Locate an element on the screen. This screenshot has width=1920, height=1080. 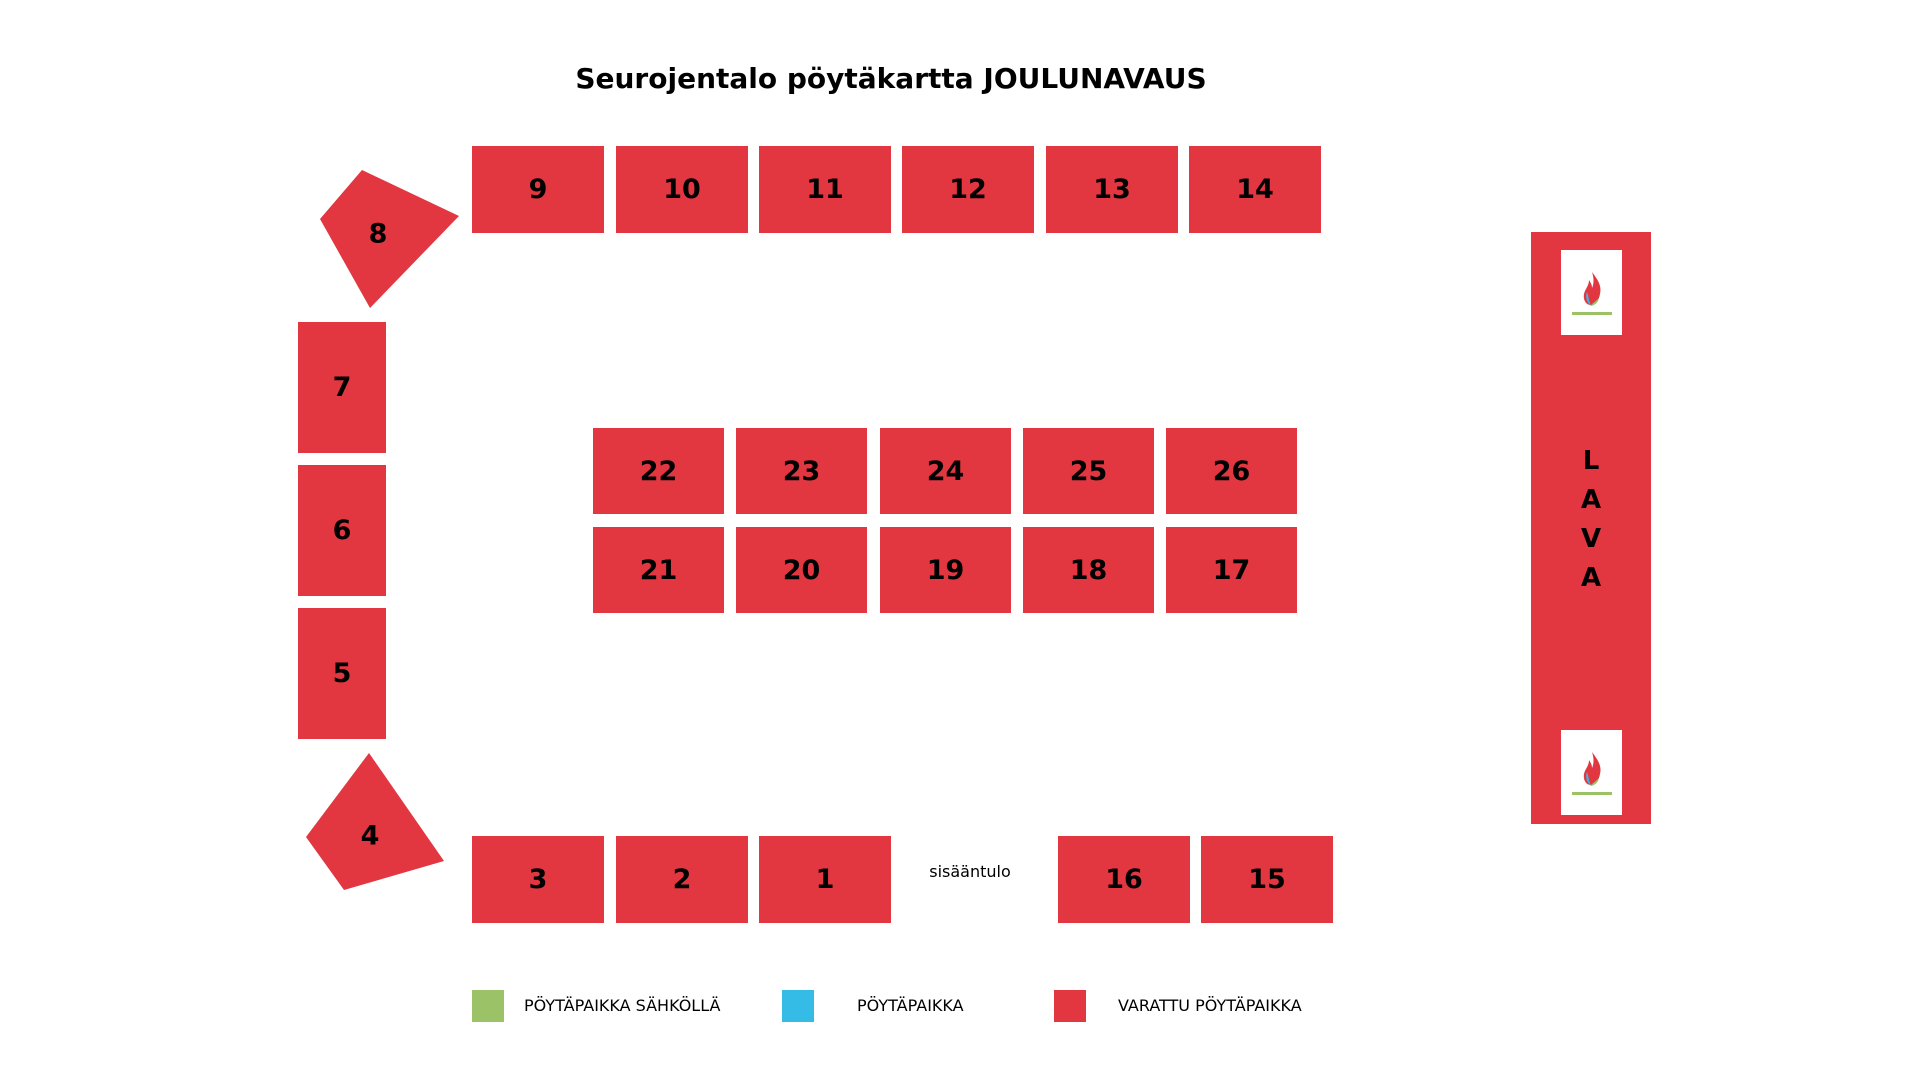
table-2: 2 is located at coordinates (682, 879).